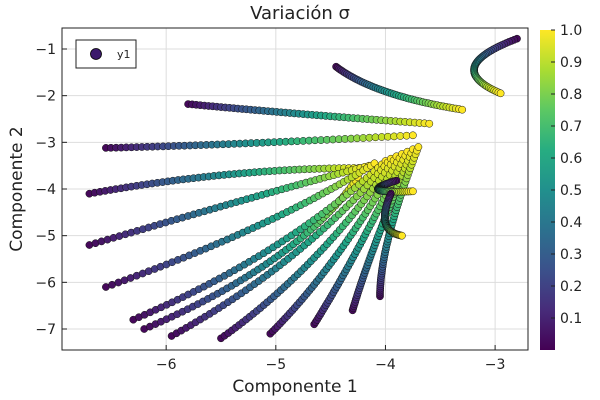 Image resolution: width=600 pixels, height=400 pixels. Describe the element at coordinates (571, 223) in the screenshot. I see `colorbar-tick-label-3: 0.4` at that location.